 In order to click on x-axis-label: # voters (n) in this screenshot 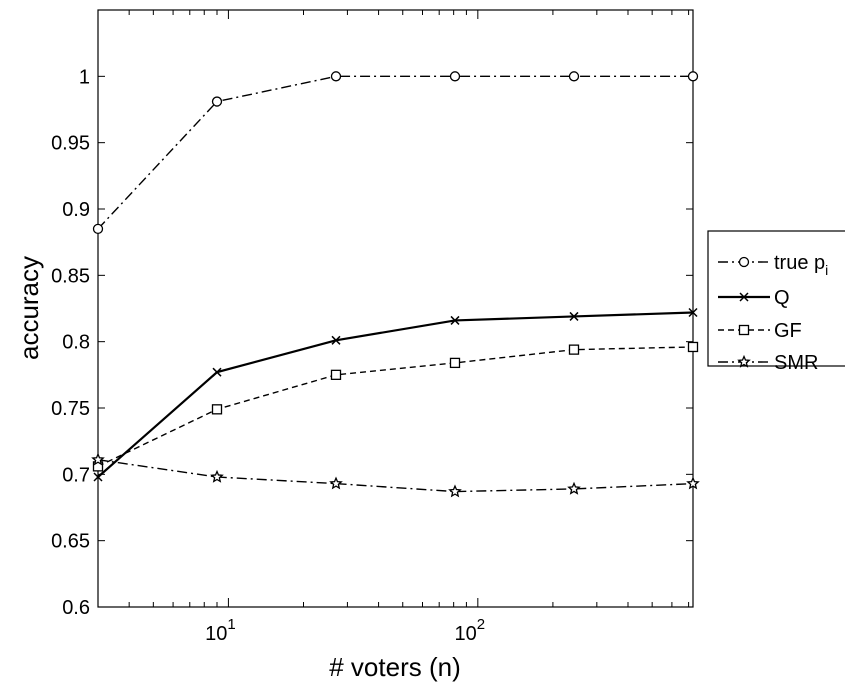, I will do `click(395, 667)`.